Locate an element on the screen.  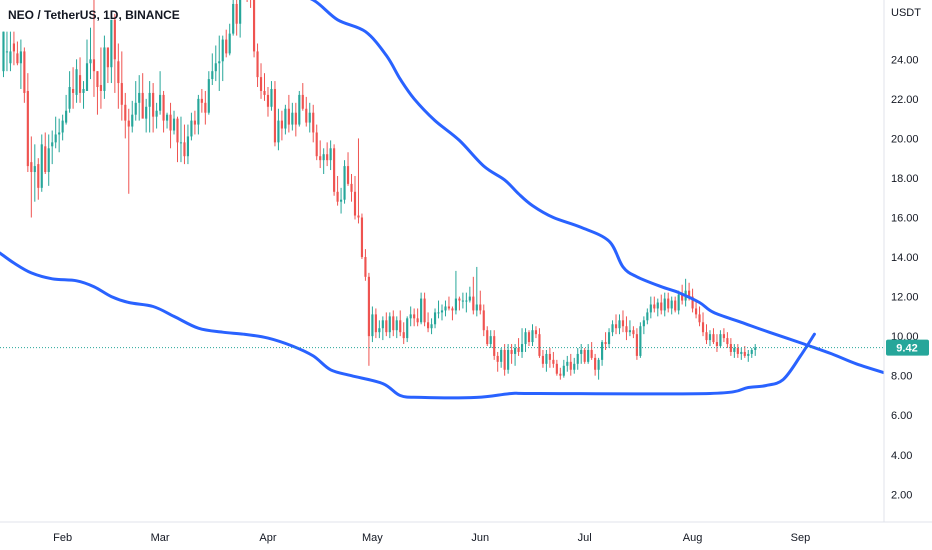
y-tick-label: 20.00 is located at coordinates (905, 139).